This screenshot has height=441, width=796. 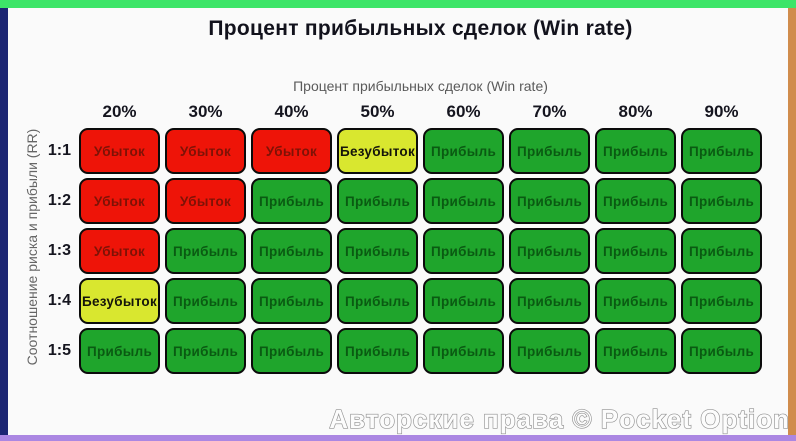 I want to click on row-label-1:3: 1:3, so click(x=59, y=250).